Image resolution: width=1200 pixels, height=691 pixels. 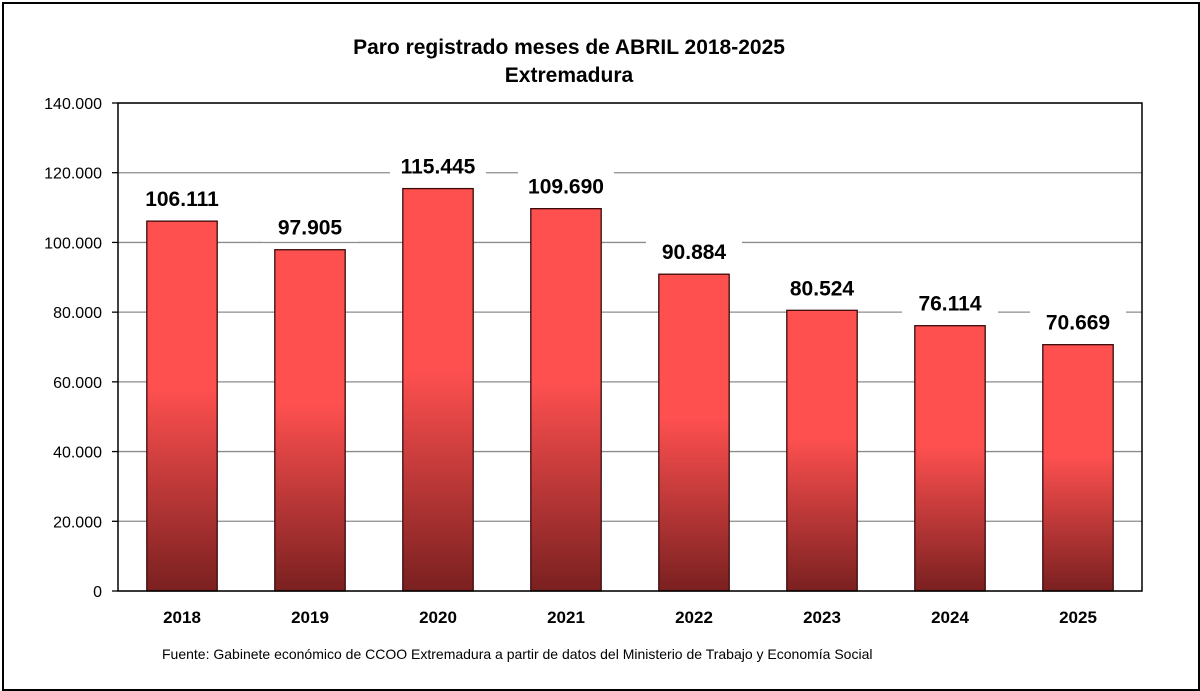 I want to click on y-tick-label: 40.000, so click(x=77, y=453).